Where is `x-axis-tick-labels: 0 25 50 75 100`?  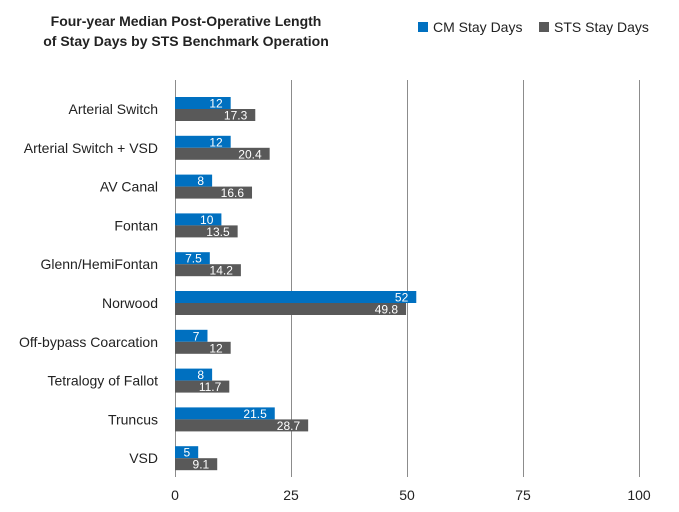
x-axis-tick-labels: 0 25 50 75 100 is located at coordinates (411, 495).